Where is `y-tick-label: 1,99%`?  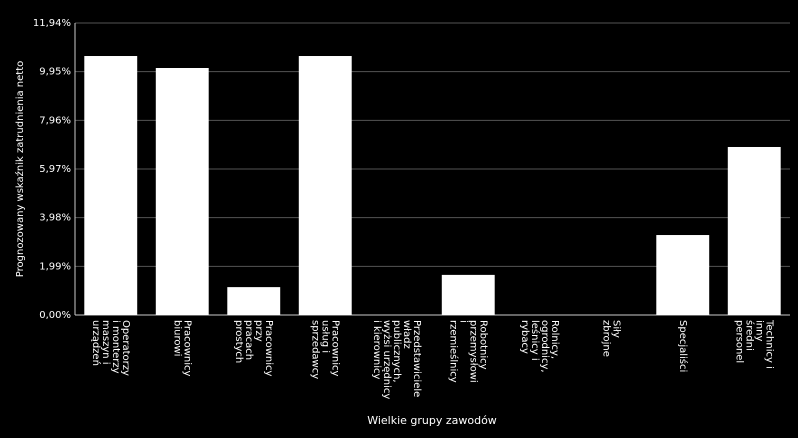 y-tick-label: 1,99% is located at coordinates (55, 266).